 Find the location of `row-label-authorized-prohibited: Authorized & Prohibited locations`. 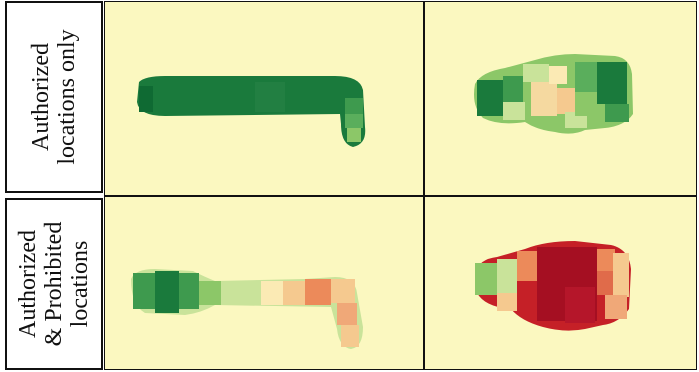

row-label-authorized-prohibited: Authorized & Prohibited locations is located at coordinates (54, 284).